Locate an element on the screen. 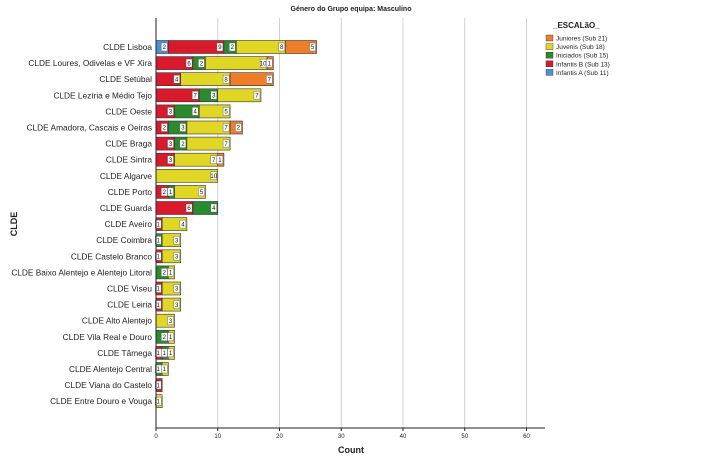  x-tick-label: 30 is located at coordinates (341, 437).